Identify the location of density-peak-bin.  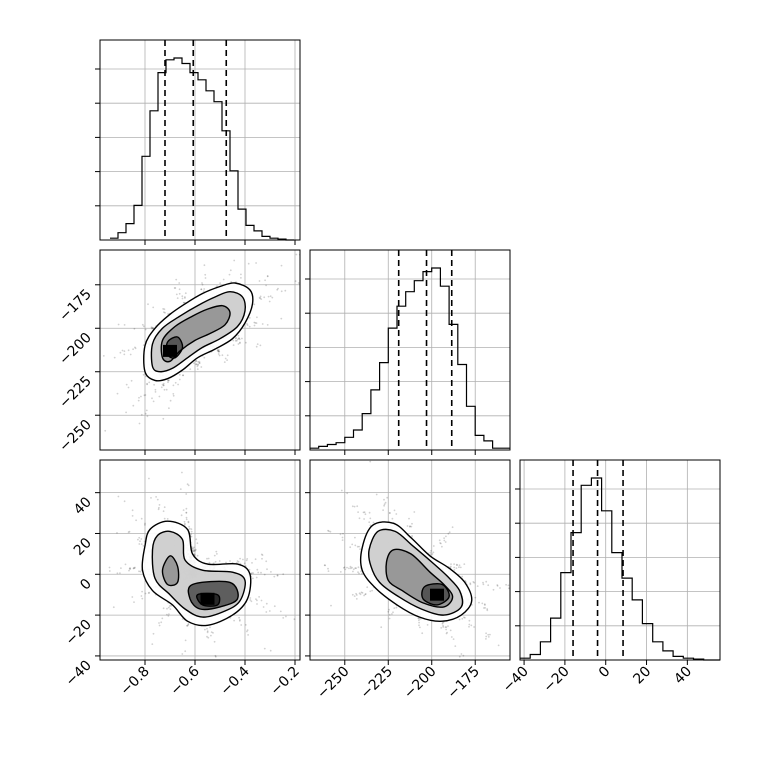
(170, 350).